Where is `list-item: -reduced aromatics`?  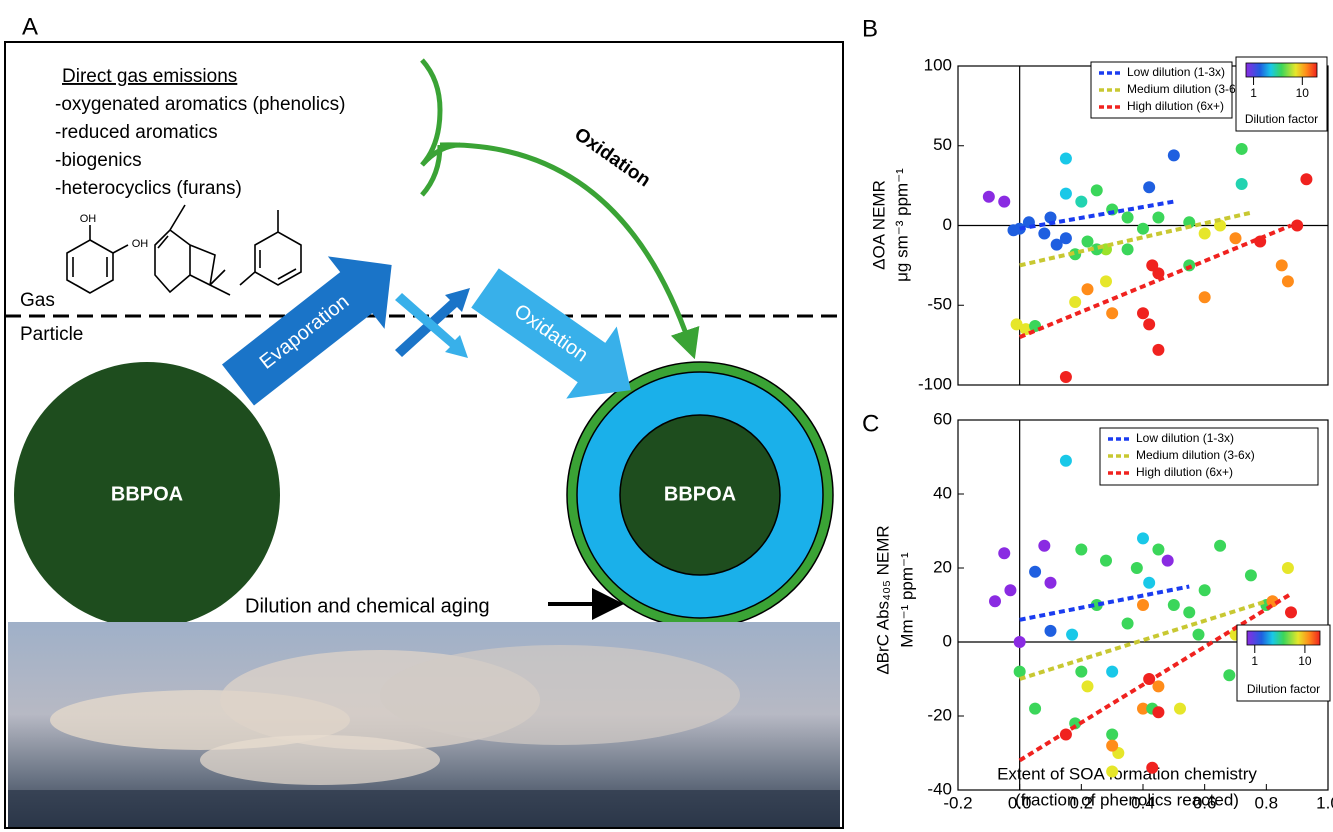
list-item: -reduced aromatics is located at coordinates (136, 132).